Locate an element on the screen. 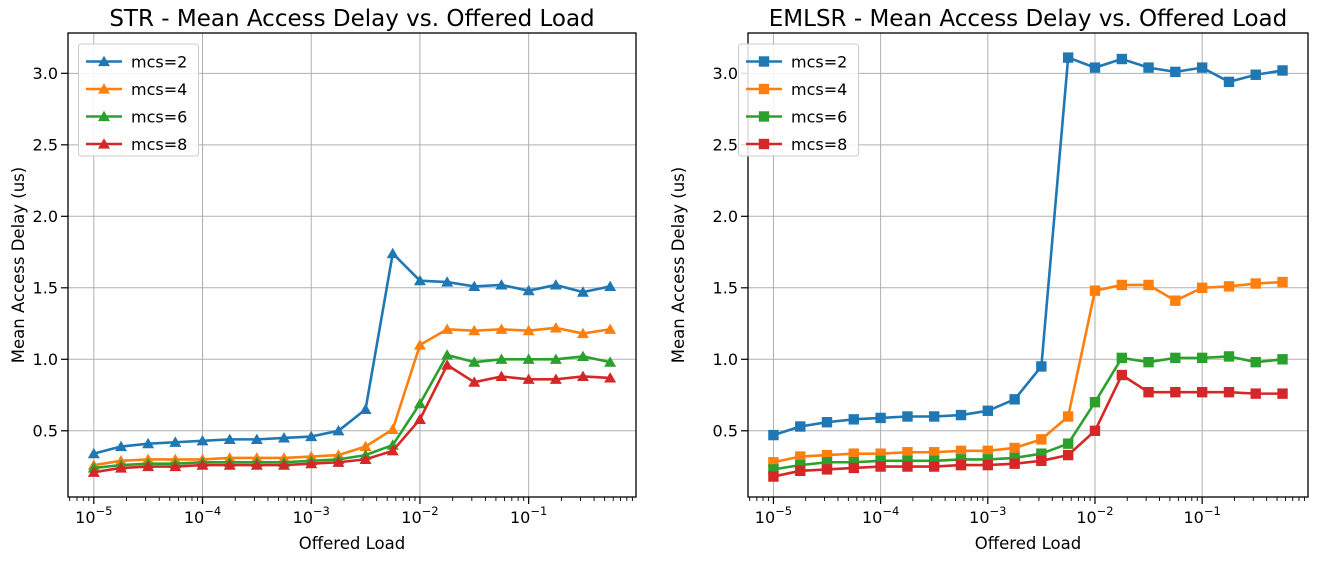 This screenshot has width=1320, height=566. legend-label: mcs=8 is located at coordinates (819, 144).